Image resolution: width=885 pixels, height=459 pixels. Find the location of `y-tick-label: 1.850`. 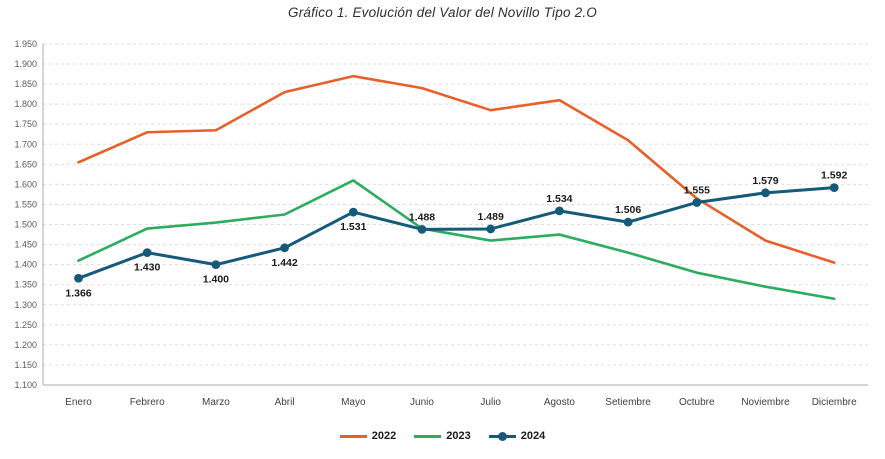

y-tick-label: 1.850 is located at coordinates (25, 84).